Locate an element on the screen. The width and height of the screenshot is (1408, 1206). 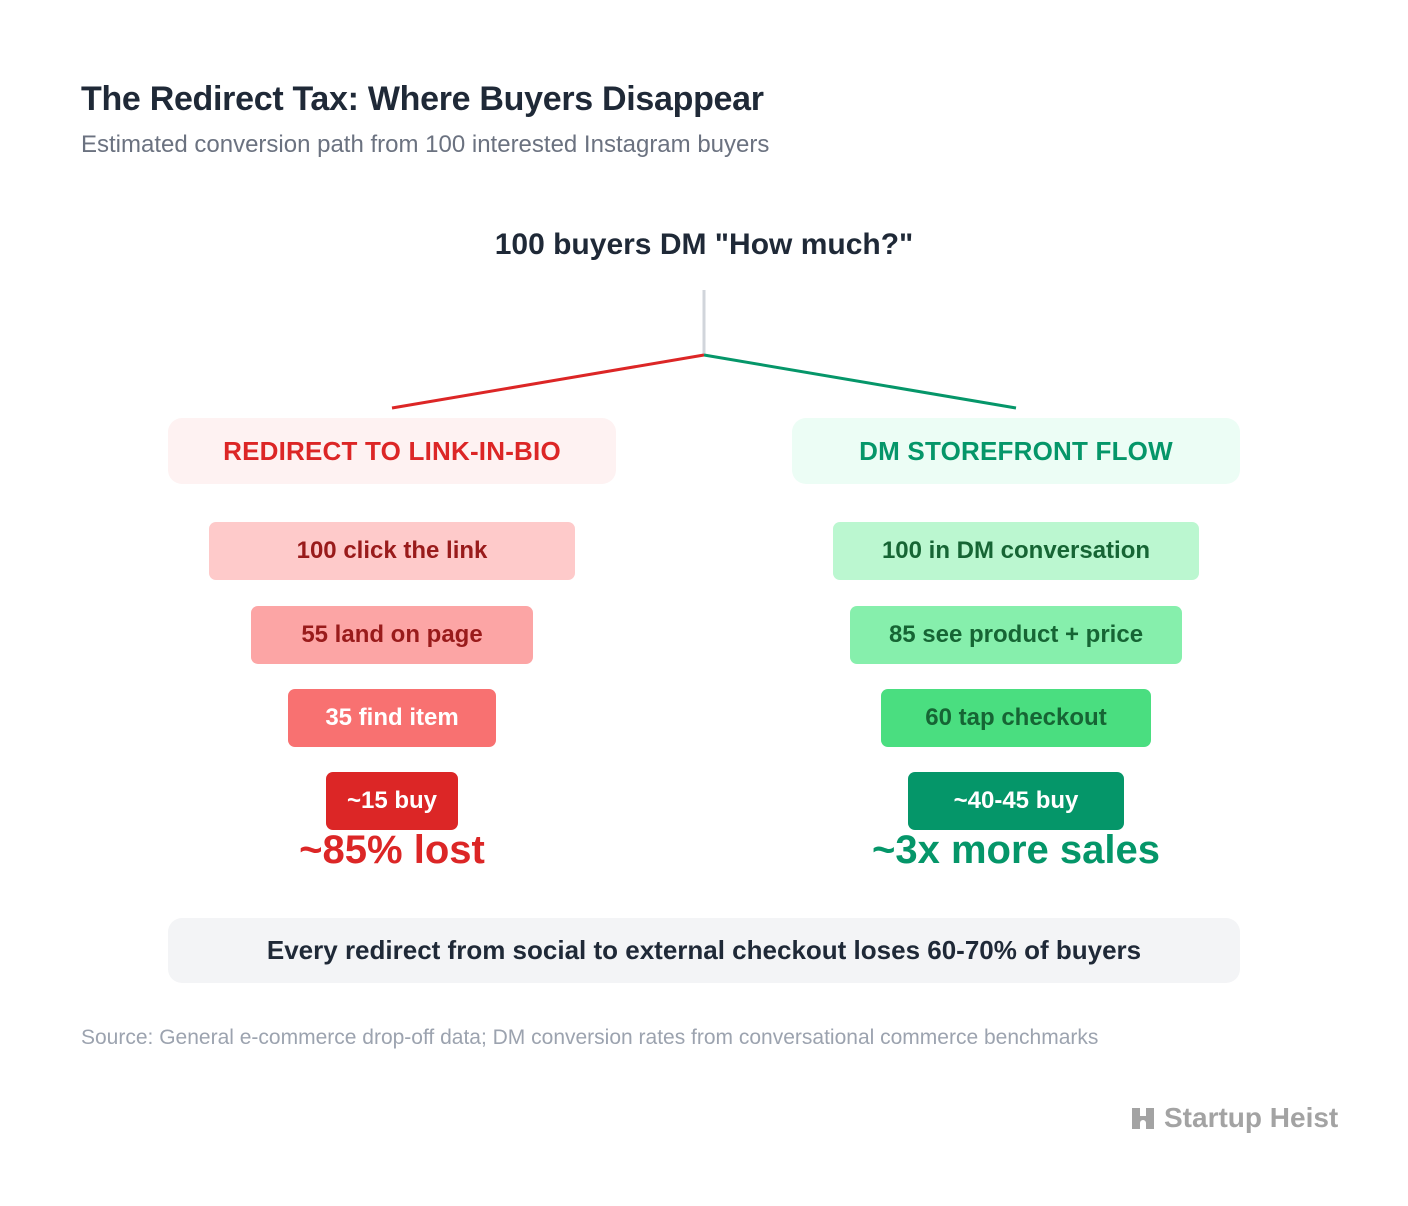
page-title: The Redirect Tax: Where Buyers Disappear is located at coordinates (422, 99).